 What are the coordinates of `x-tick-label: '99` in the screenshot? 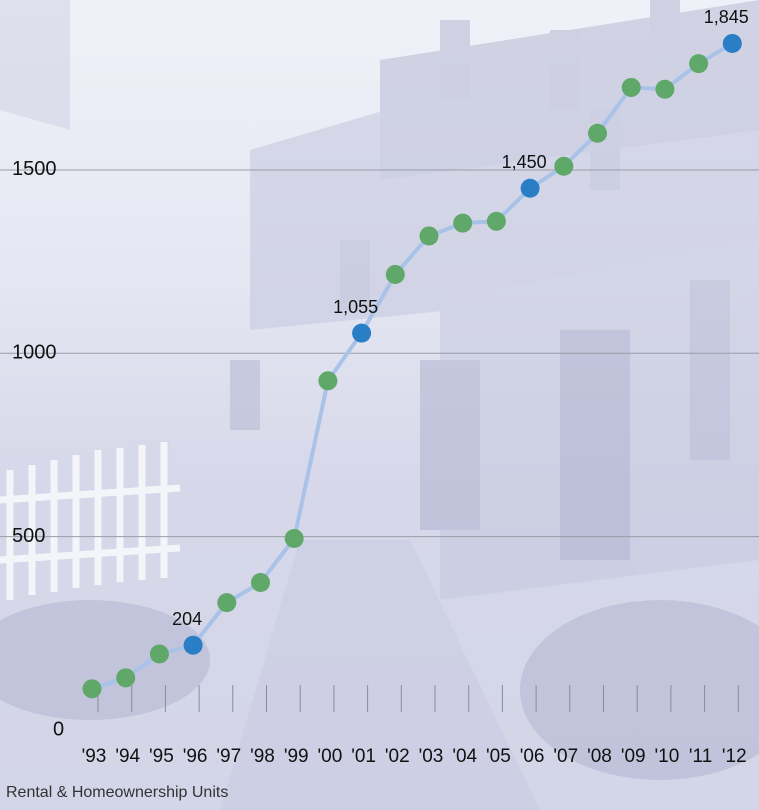 It's located at (296, 756).